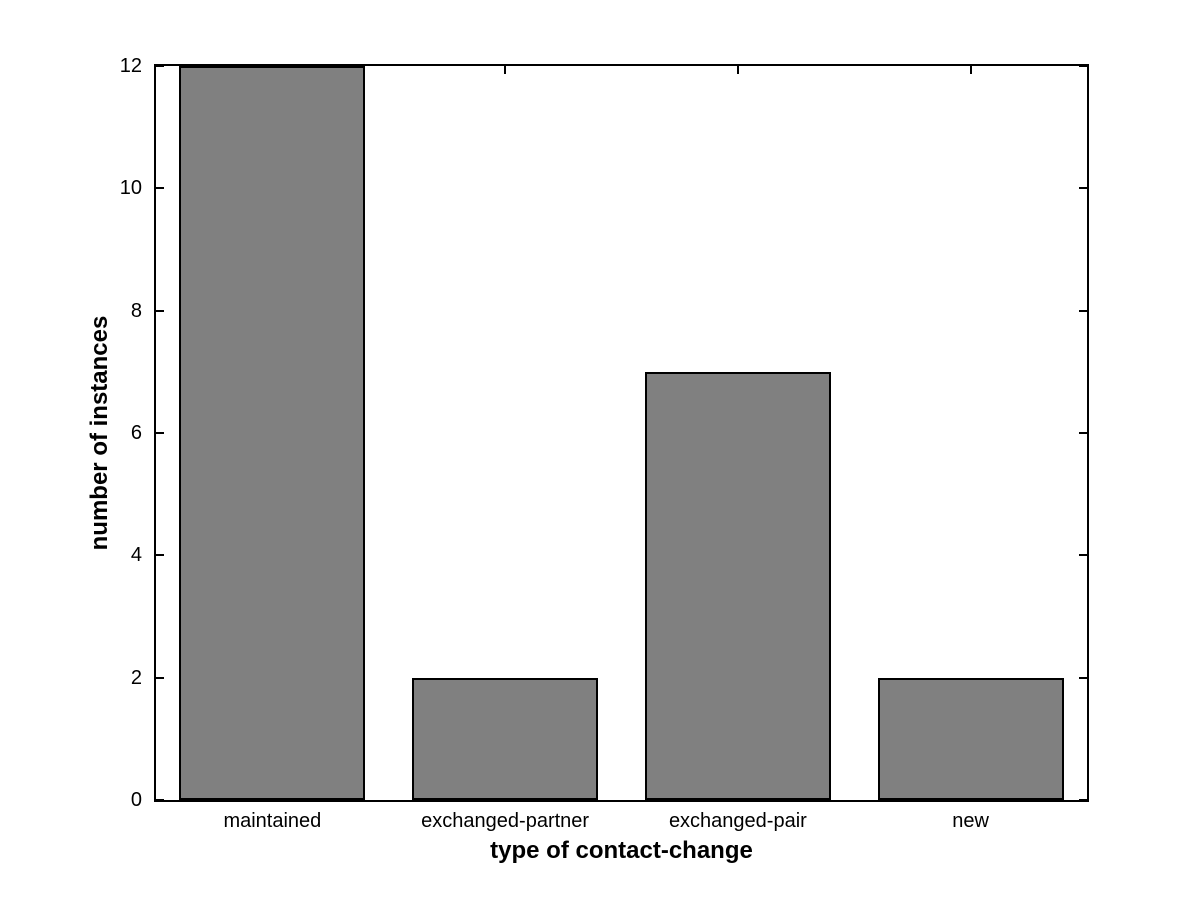 The width and height of the screenshot is (1201, 901). I want to click on x-tick-label: exchanged-pair, so click(737, 821).